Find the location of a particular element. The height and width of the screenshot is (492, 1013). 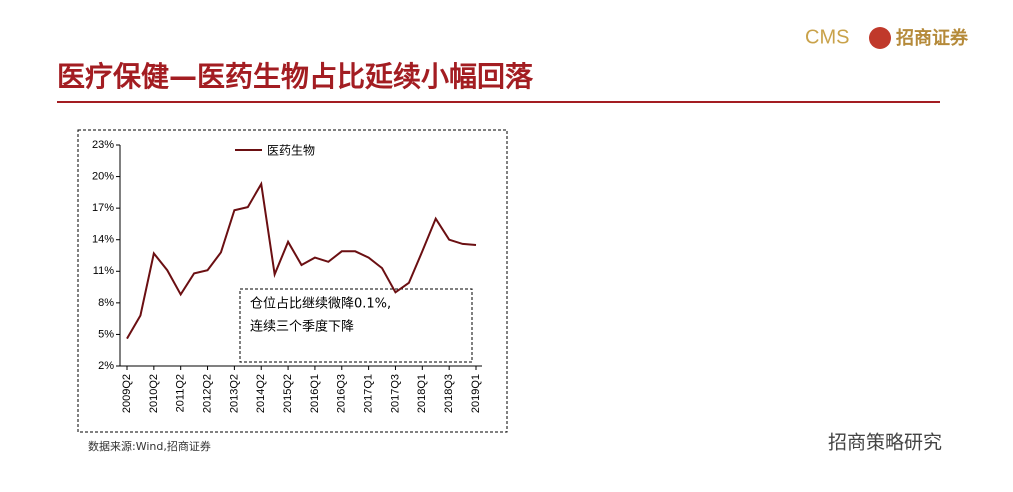

x-tick-label: 2013Q2 is located at coordinates (234, 393).